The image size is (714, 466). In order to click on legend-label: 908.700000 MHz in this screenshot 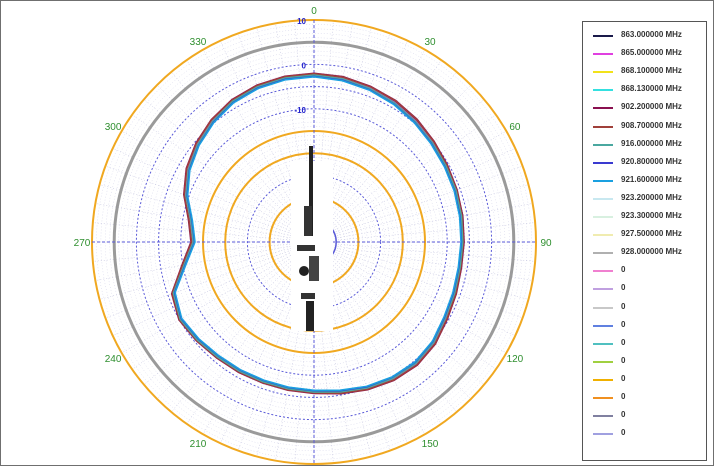, I will do `click(651, 125)`.